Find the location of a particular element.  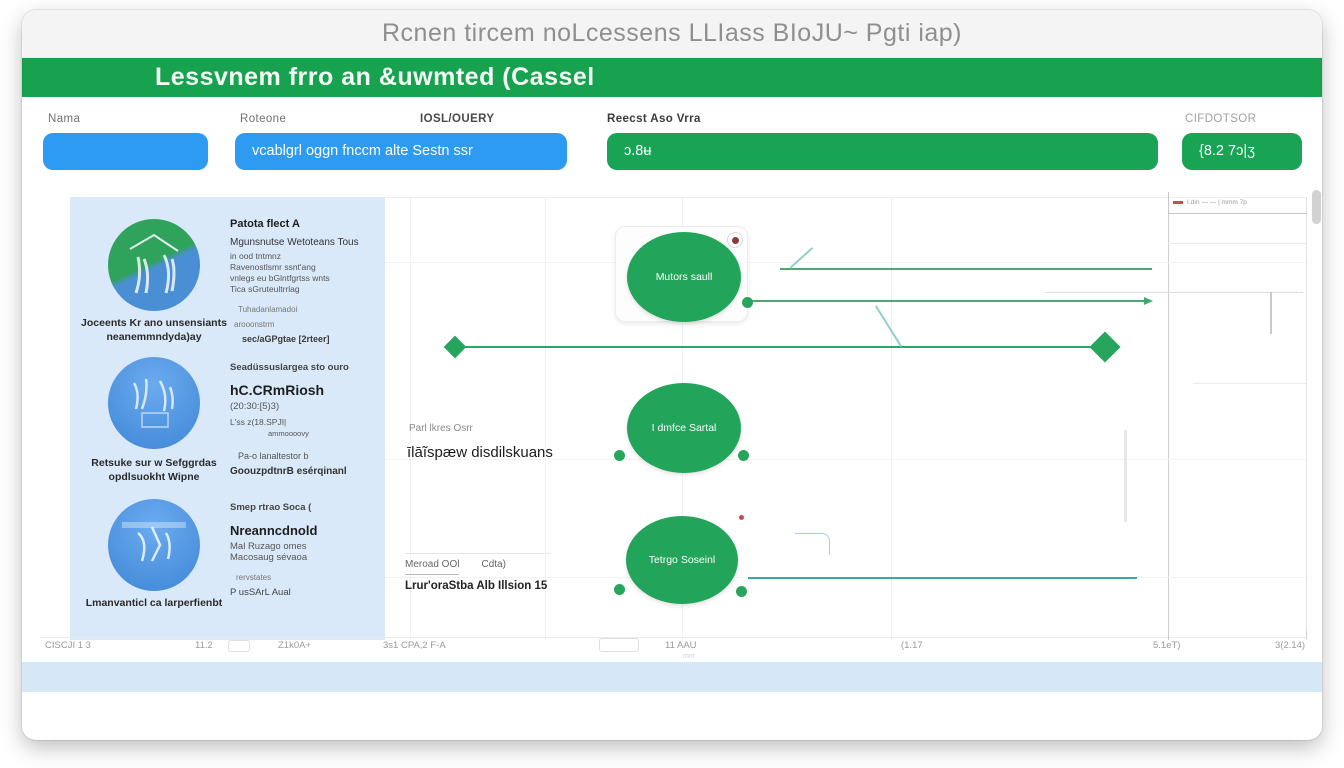

tab-meroad: Meroad OOl is located at coordinates (432, 567).